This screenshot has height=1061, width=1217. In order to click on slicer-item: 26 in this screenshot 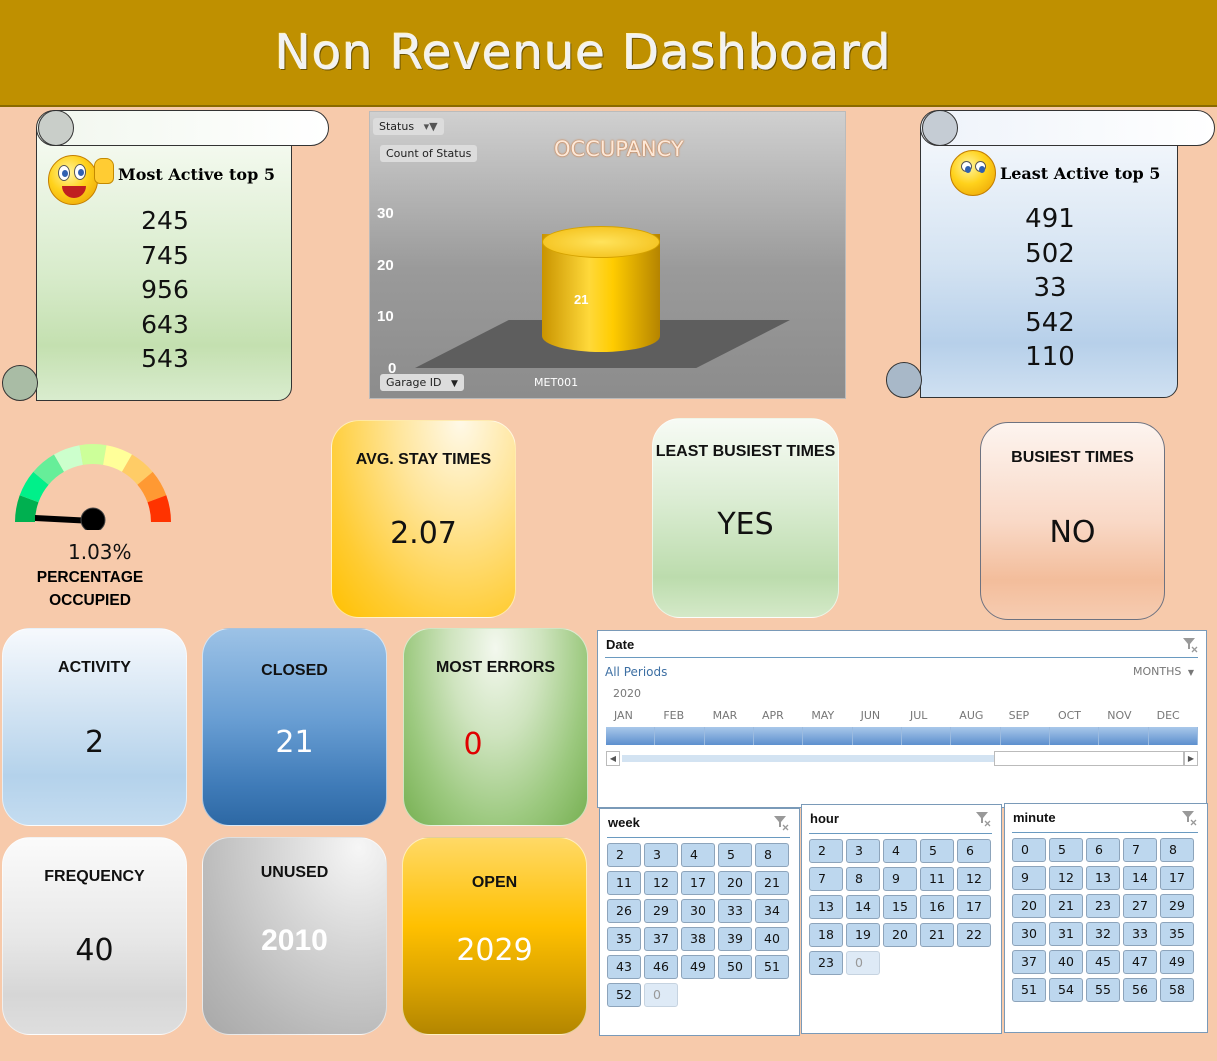, I will do `click(624, 911)`.